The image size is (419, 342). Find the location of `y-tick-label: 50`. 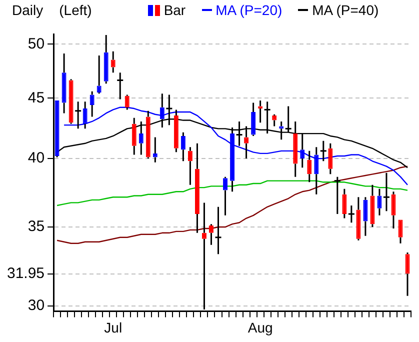

y-tick-label: 50 is located at coordinates (36, 43).